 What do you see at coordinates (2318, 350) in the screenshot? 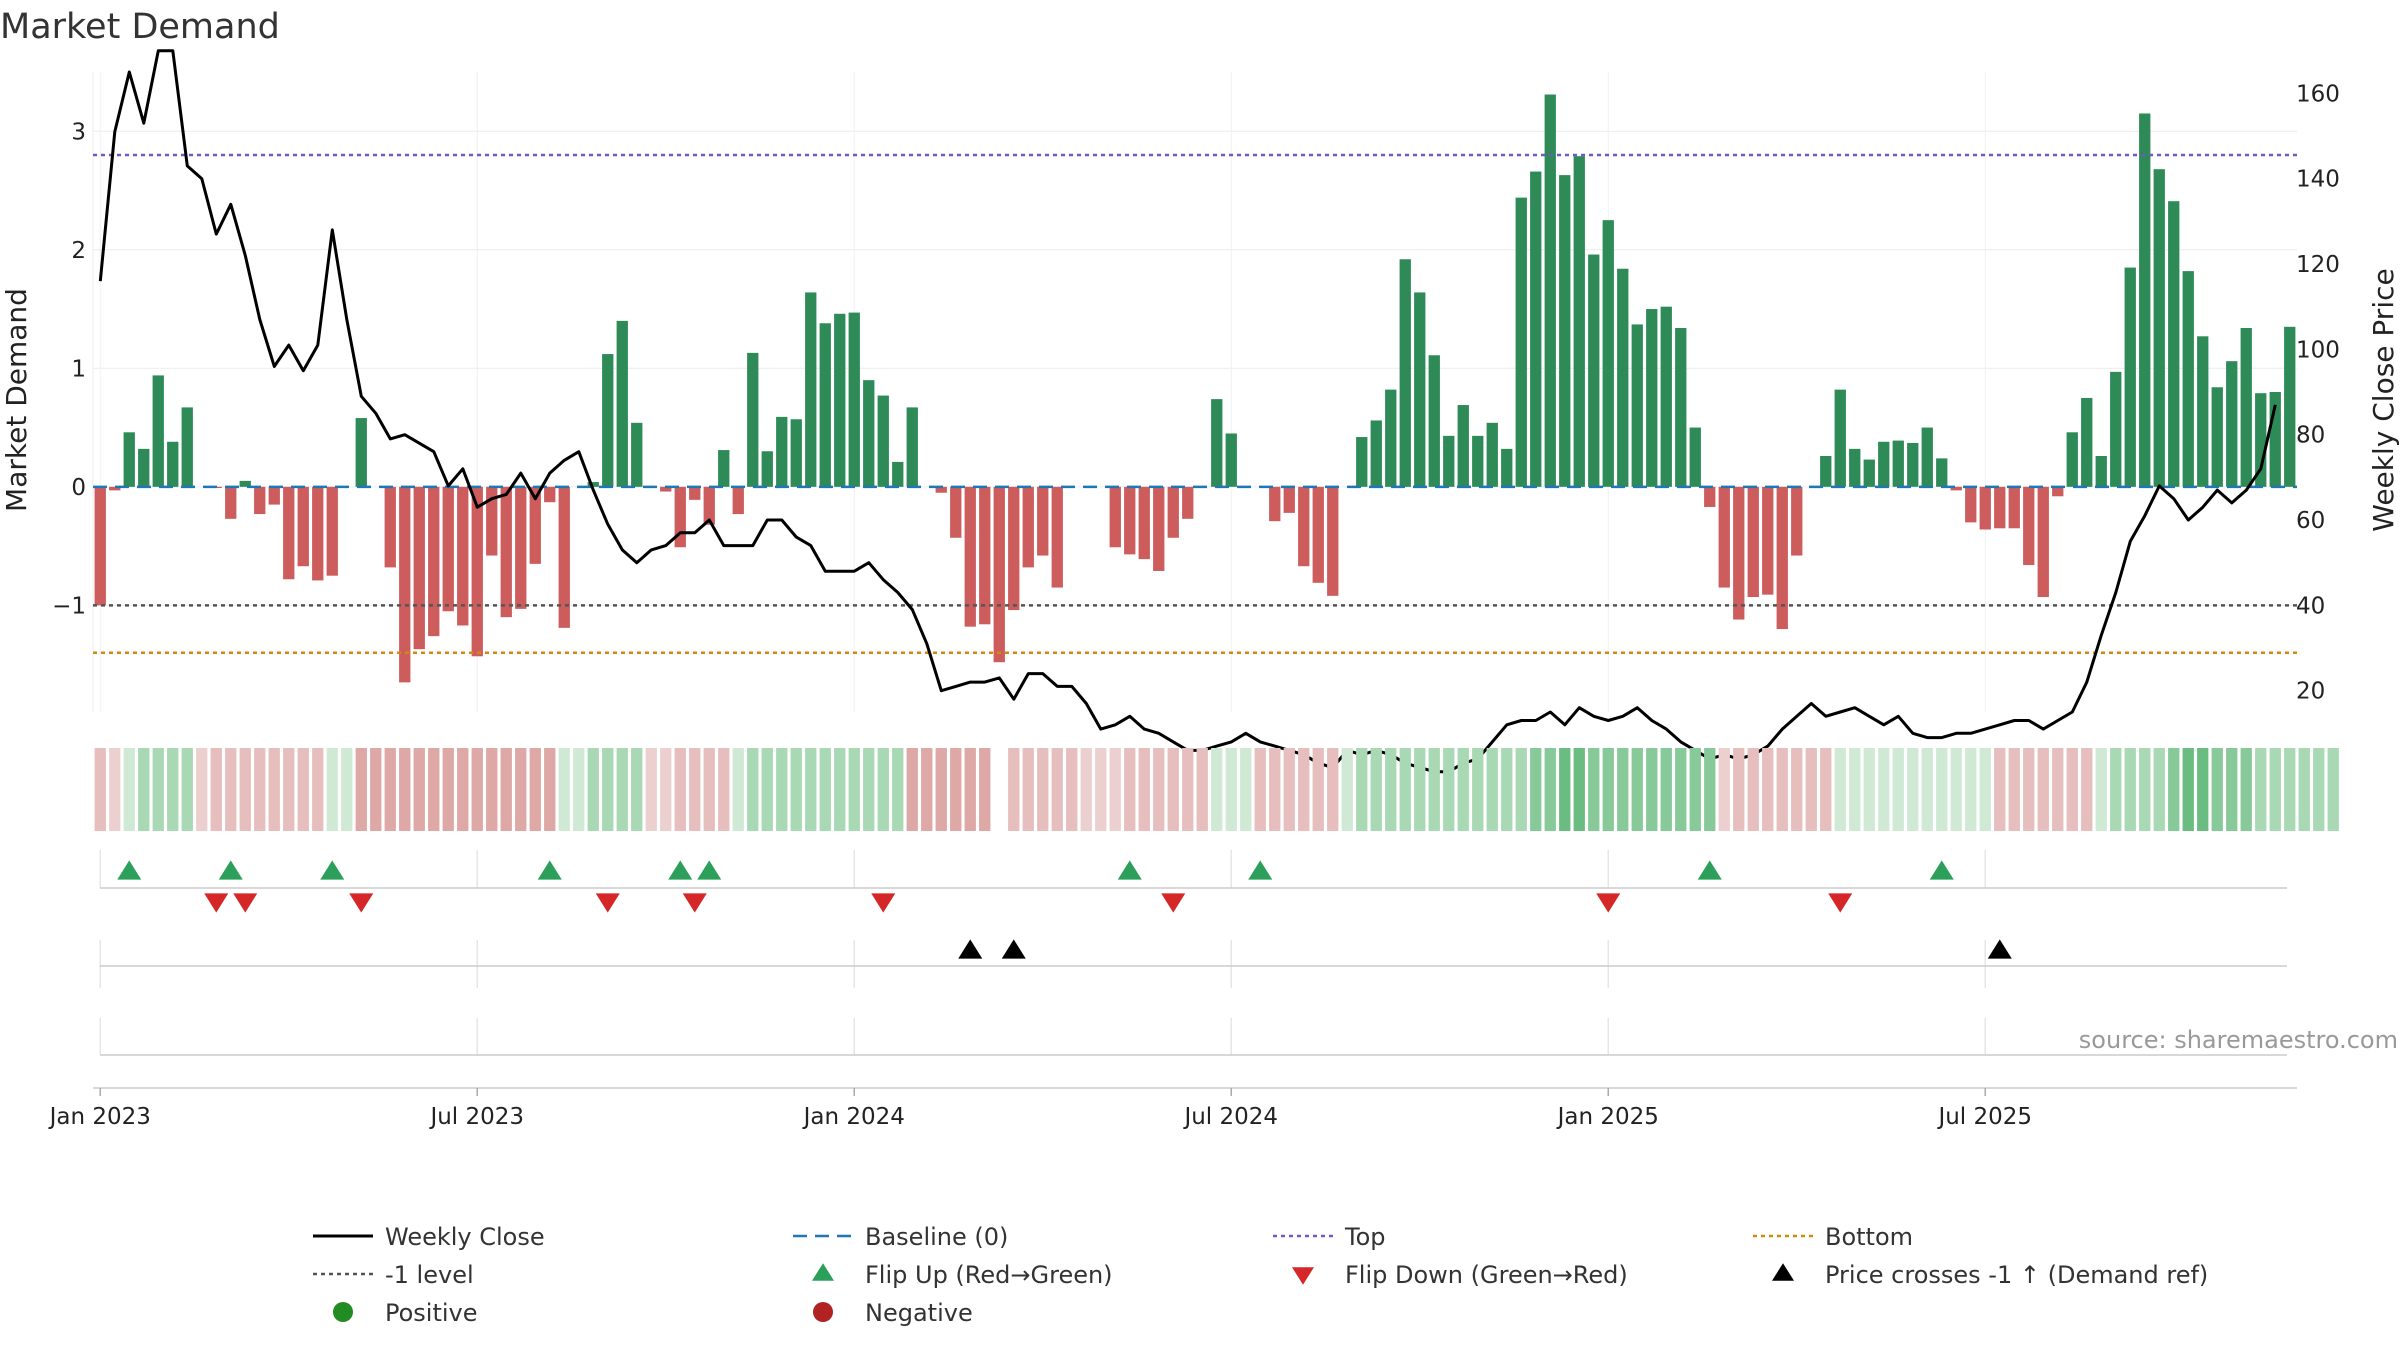
I see `y-tick-right: 100` at bounding box center [2318, 350].